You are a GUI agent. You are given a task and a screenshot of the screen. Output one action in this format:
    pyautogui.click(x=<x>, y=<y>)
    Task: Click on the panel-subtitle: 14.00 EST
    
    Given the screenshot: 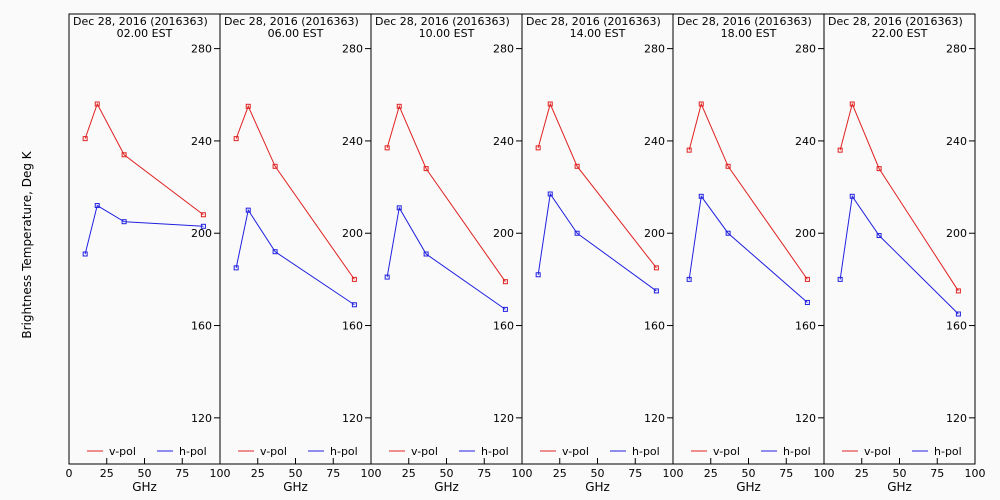 What is the action you would take?
    pyautogui.click(x=598, y=33)
    